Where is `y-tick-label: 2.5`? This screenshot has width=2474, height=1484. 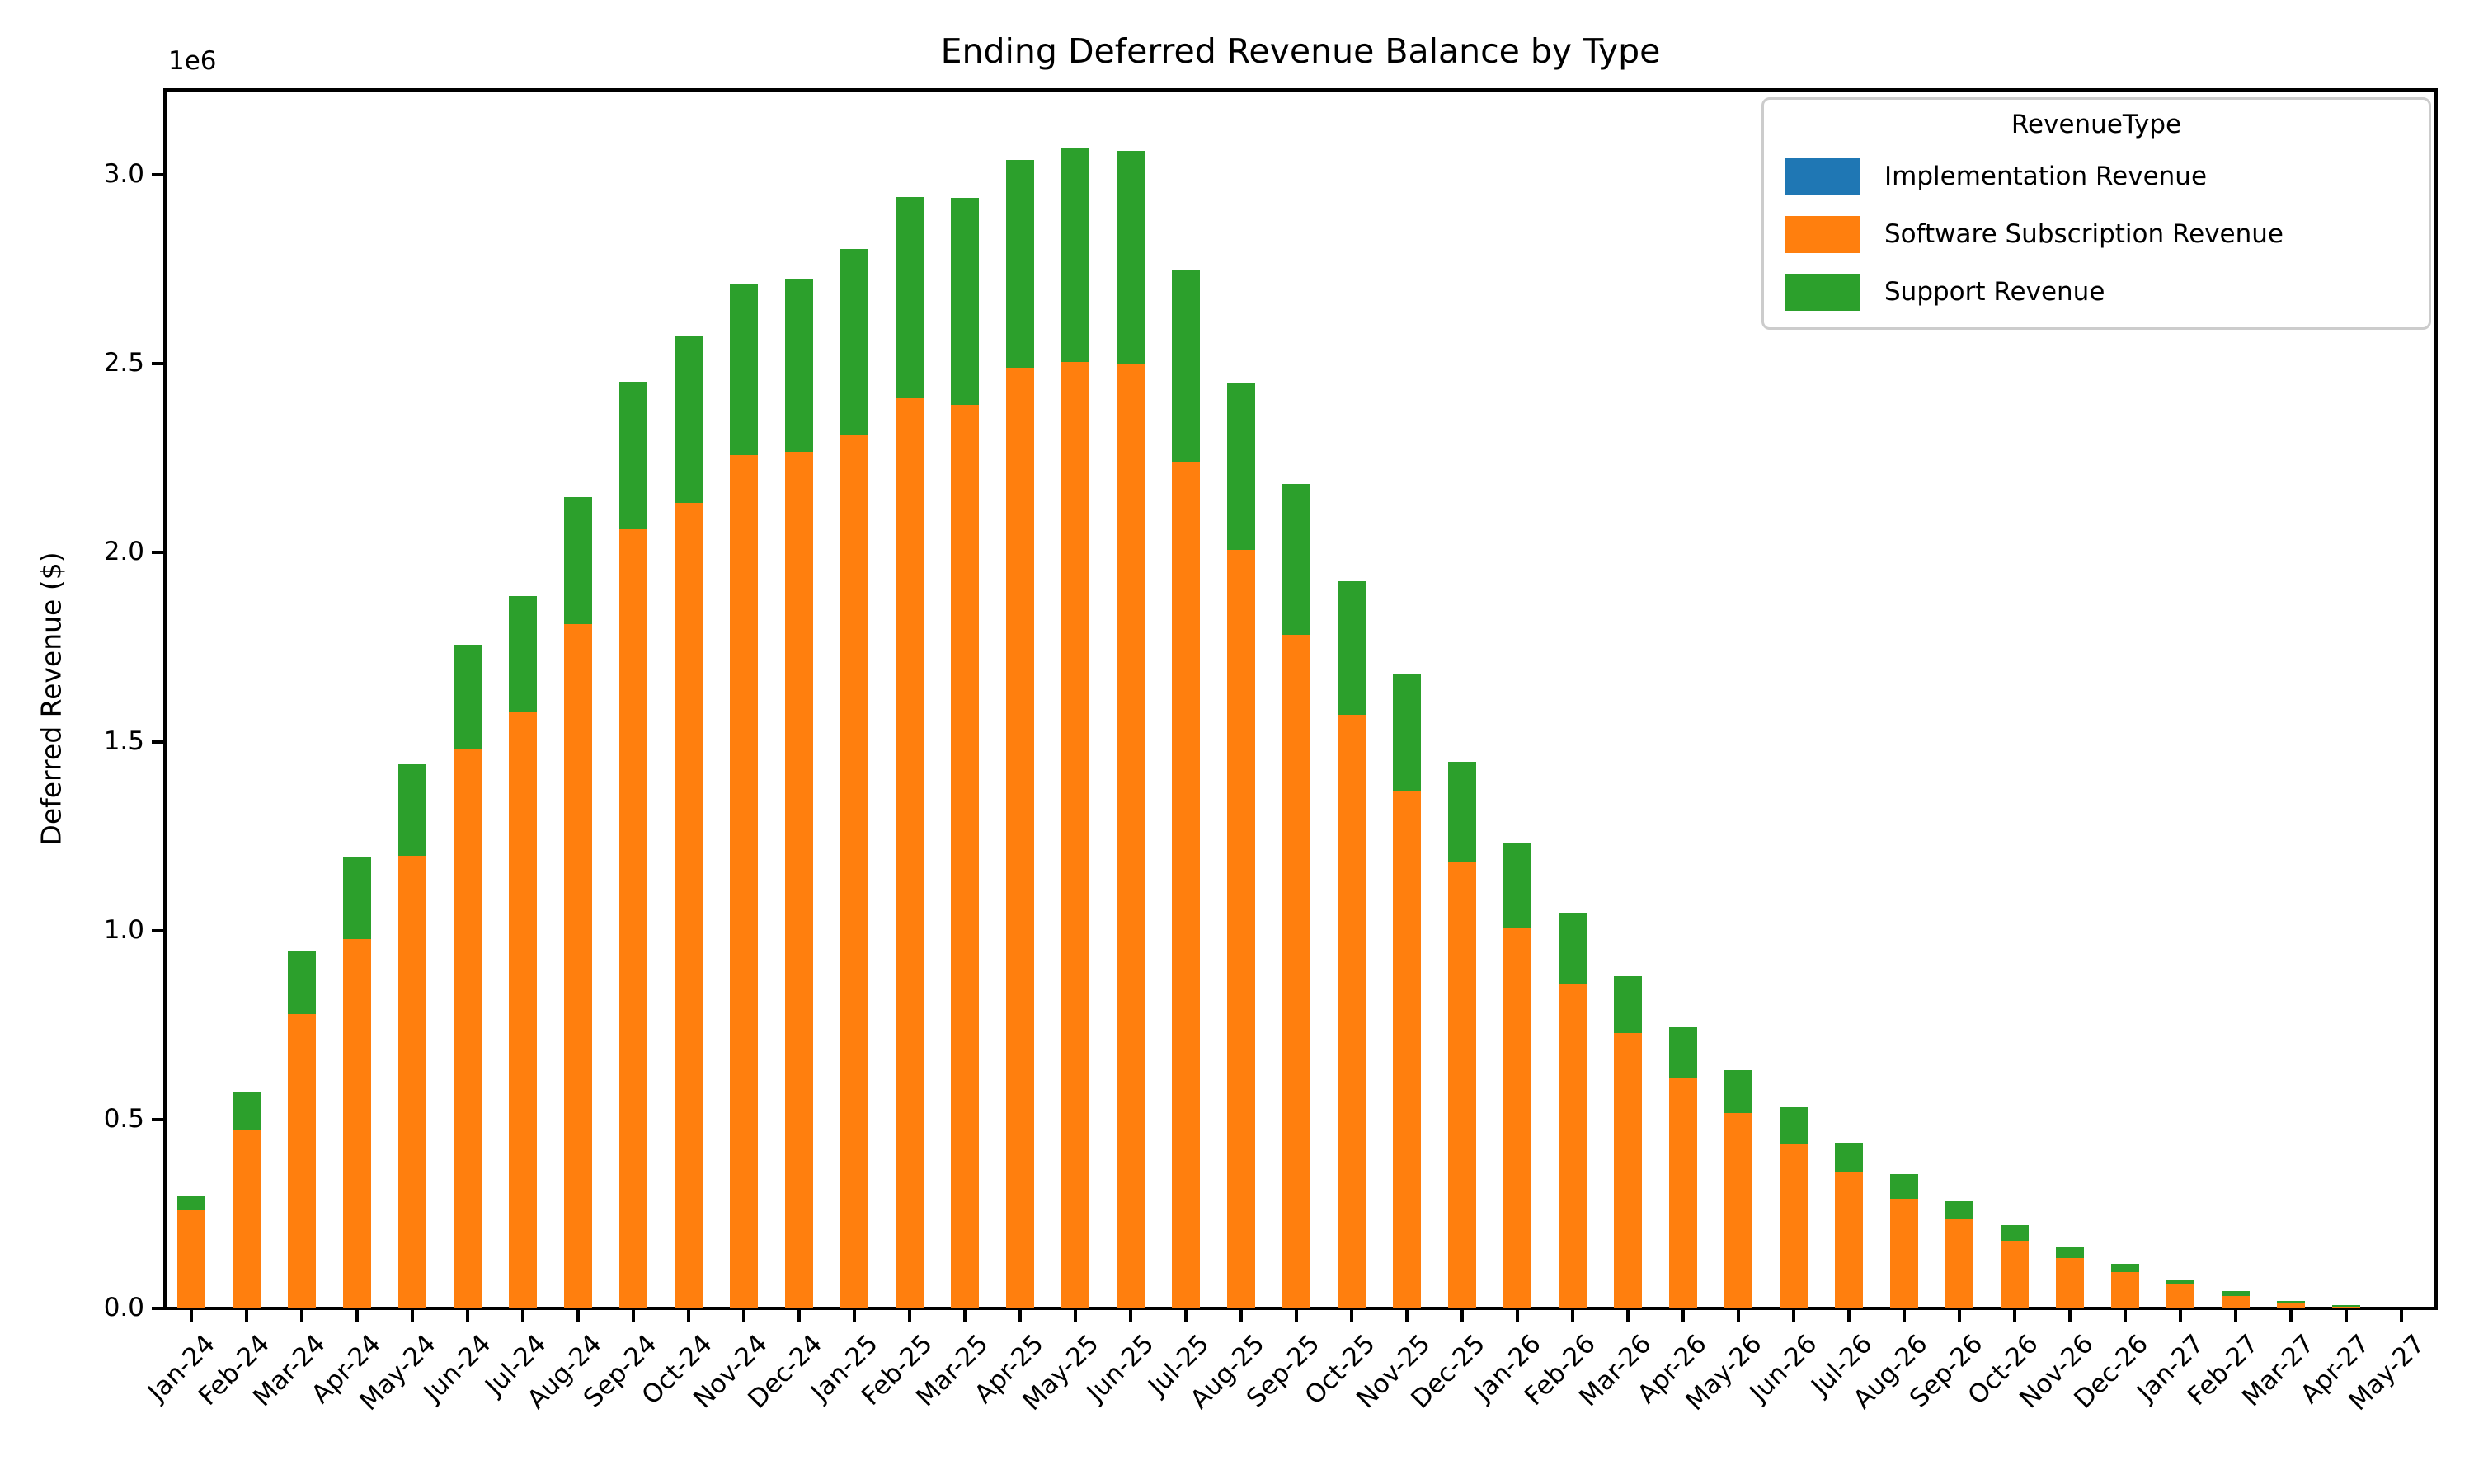 y-tick-label: 2.5 is located at coordinates (123, 363).